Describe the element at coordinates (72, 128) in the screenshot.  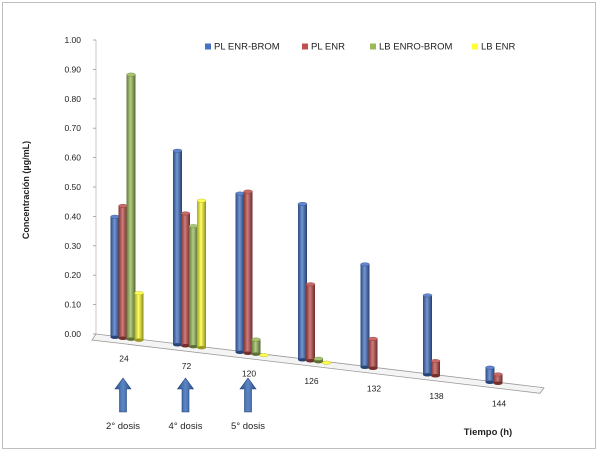
I see `y-tick-label: 0.70` at that location.